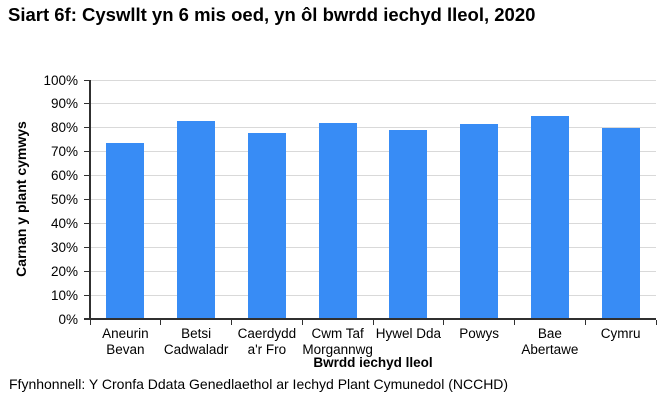  I want to click on y-axis-title: Carnan y plant cymwys, so click(21, 199).